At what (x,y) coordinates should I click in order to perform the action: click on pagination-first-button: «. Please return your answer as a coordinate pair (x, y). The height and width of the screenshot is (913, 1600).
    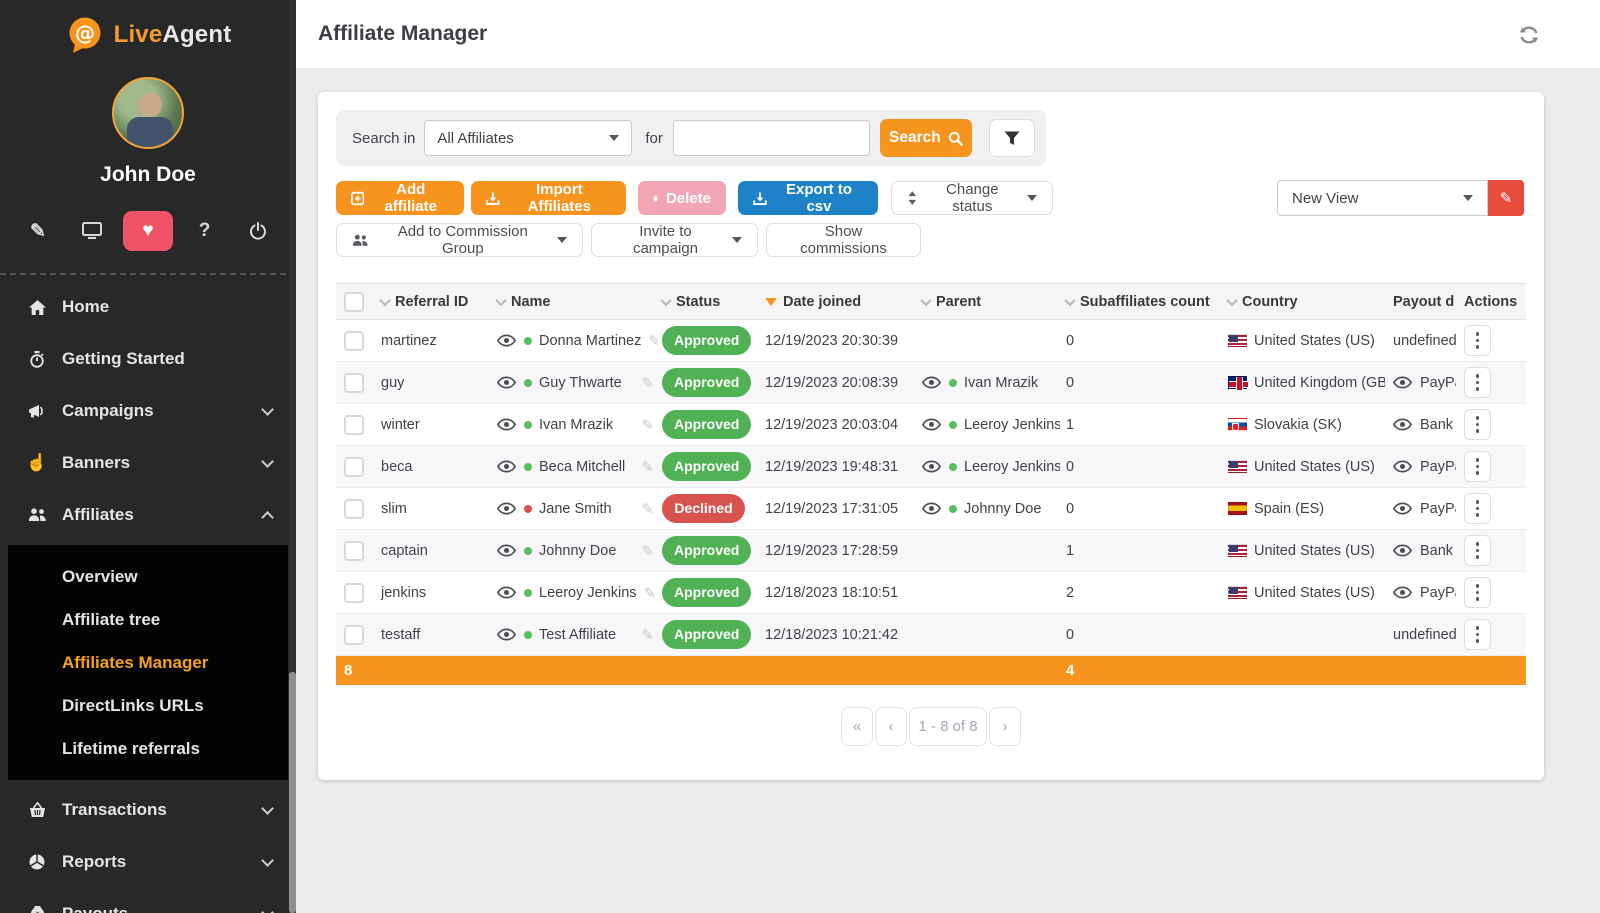
    Looking at the image, I should click on (857, 726).